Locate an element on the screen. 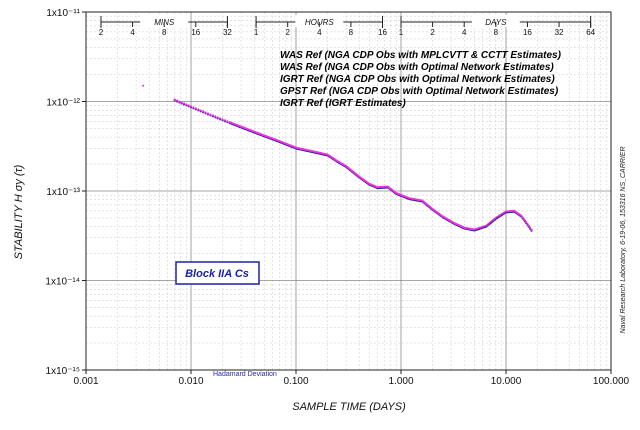 Image resolution: width=640 pixels, height=430 pixels. y-tick-label: 1x10⁻¹⁴ is located at coordinates (62, 282).